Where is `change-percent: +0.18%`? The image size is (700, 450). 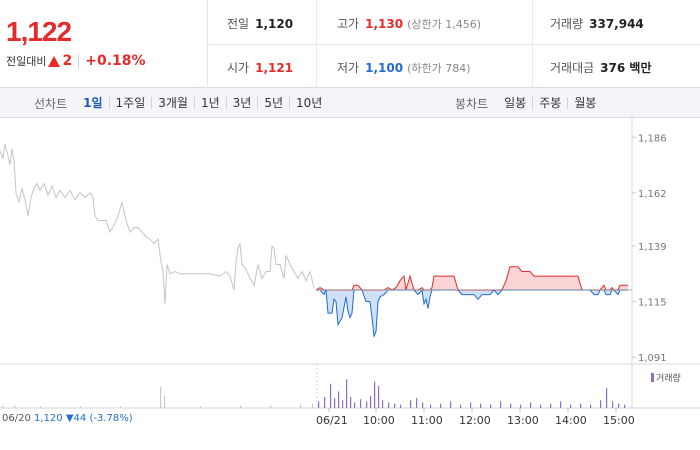
change-percent: +0.18% is located at coordinates (115, 61).